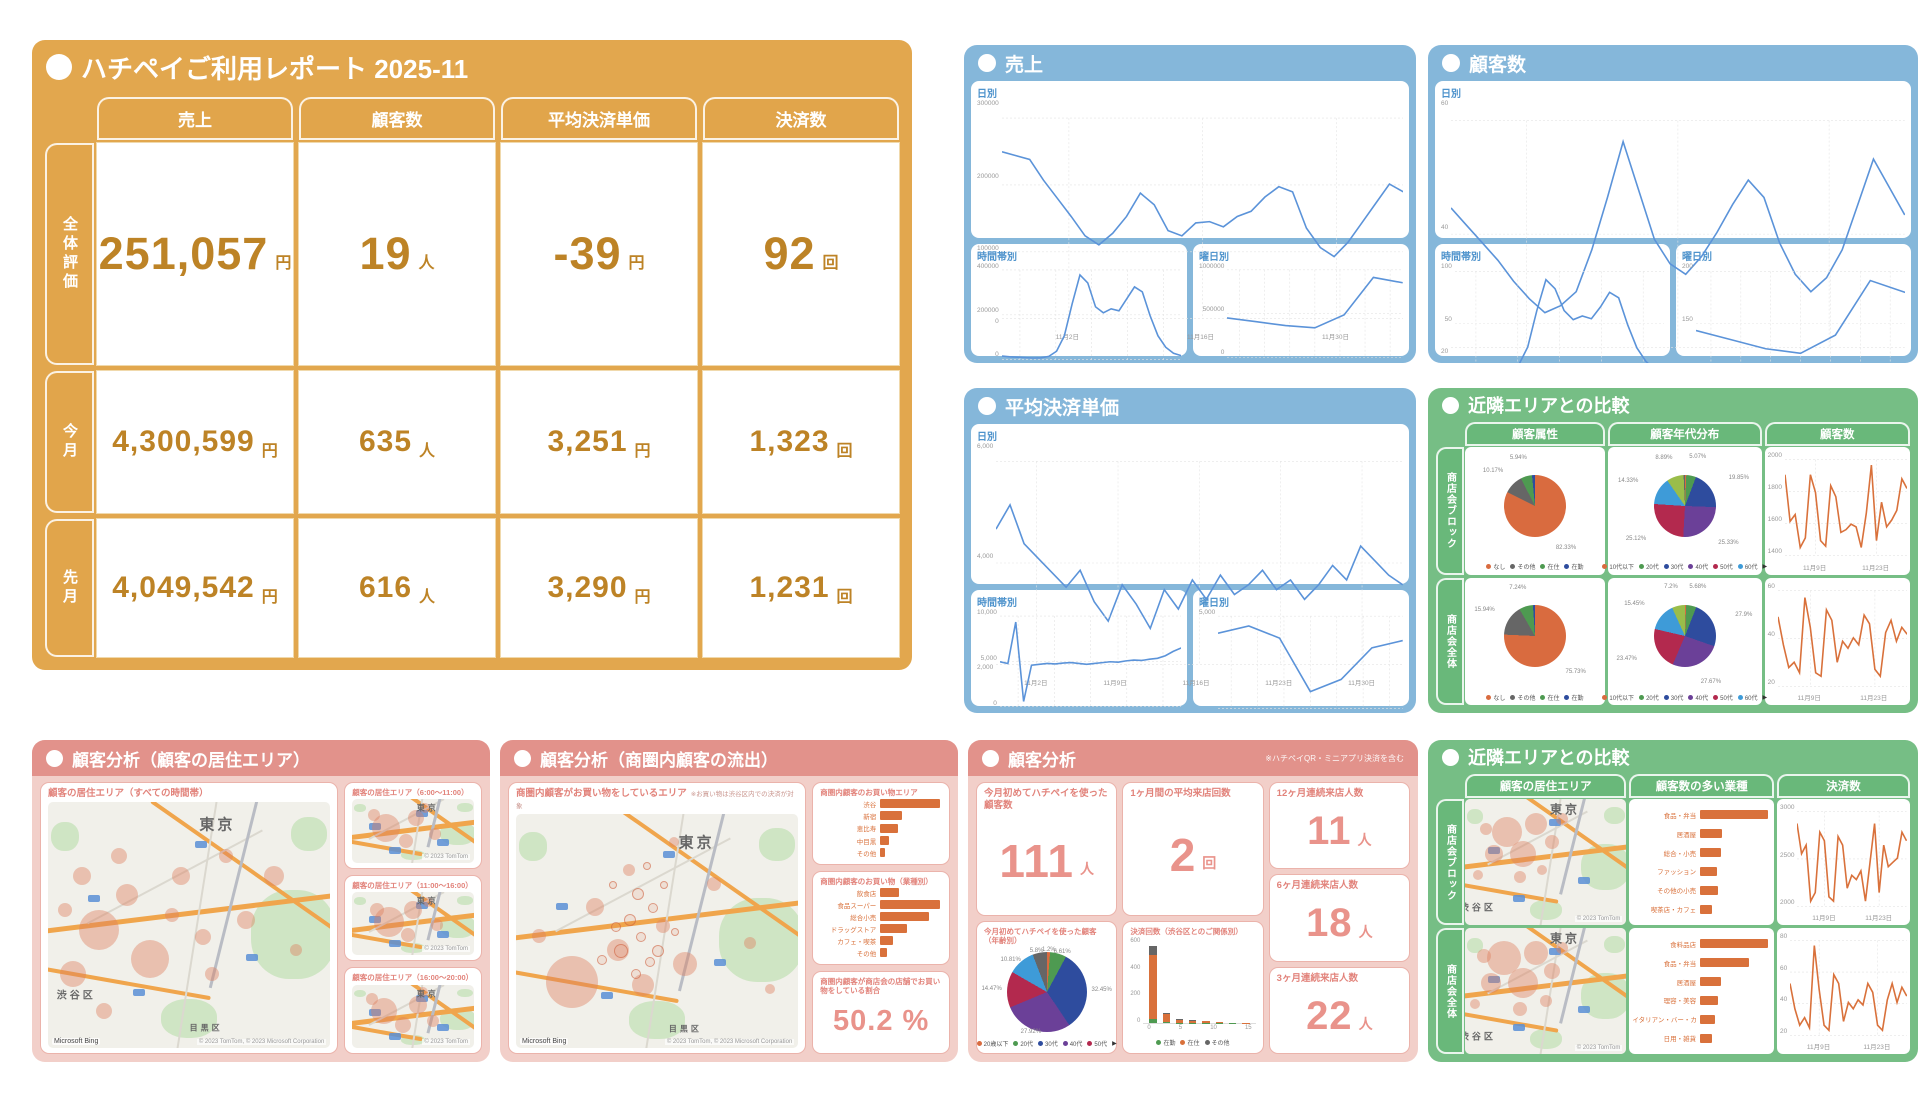 This screenshot has height=1099, width=1920. Describe the element at coordinates (413, 831) in the screenshot. I see `residence-morning-map: 東京 © 2023 TomTom` at that location.